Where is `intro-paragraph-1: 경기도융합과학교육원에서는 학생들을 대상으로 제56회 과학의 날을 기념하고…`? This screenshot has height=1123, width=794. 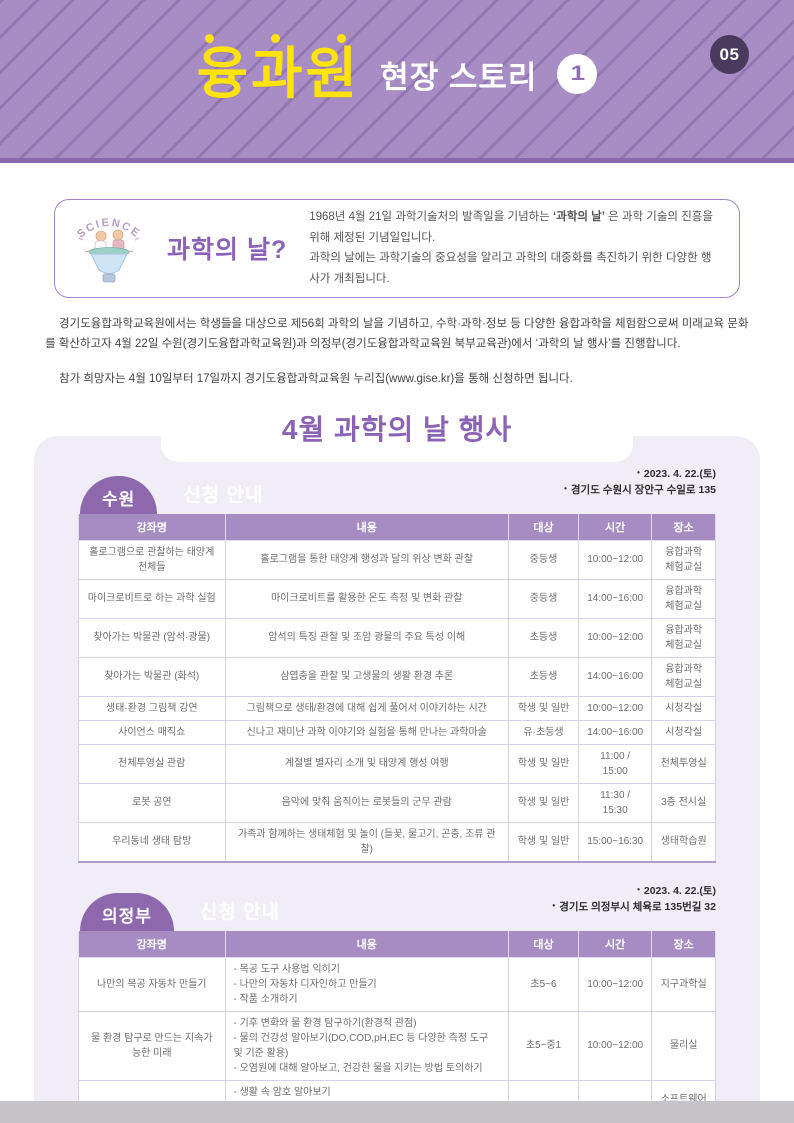
intro-paragraph-1: 경기도융합과학교육원에서는 학생들을 대상으로 제56회 과학의 날을 기념하고… is located at coordinates (397, 334).